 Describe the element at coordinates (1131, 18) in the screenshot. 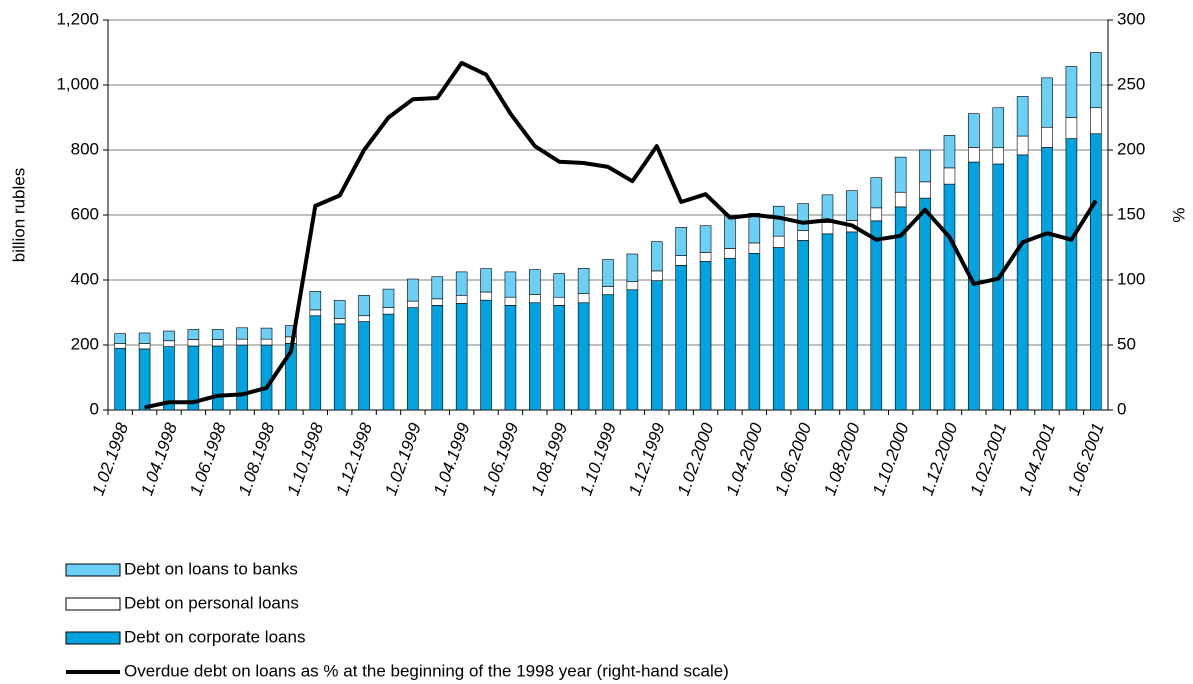

I see `y2-tick-label: 300` at that location.